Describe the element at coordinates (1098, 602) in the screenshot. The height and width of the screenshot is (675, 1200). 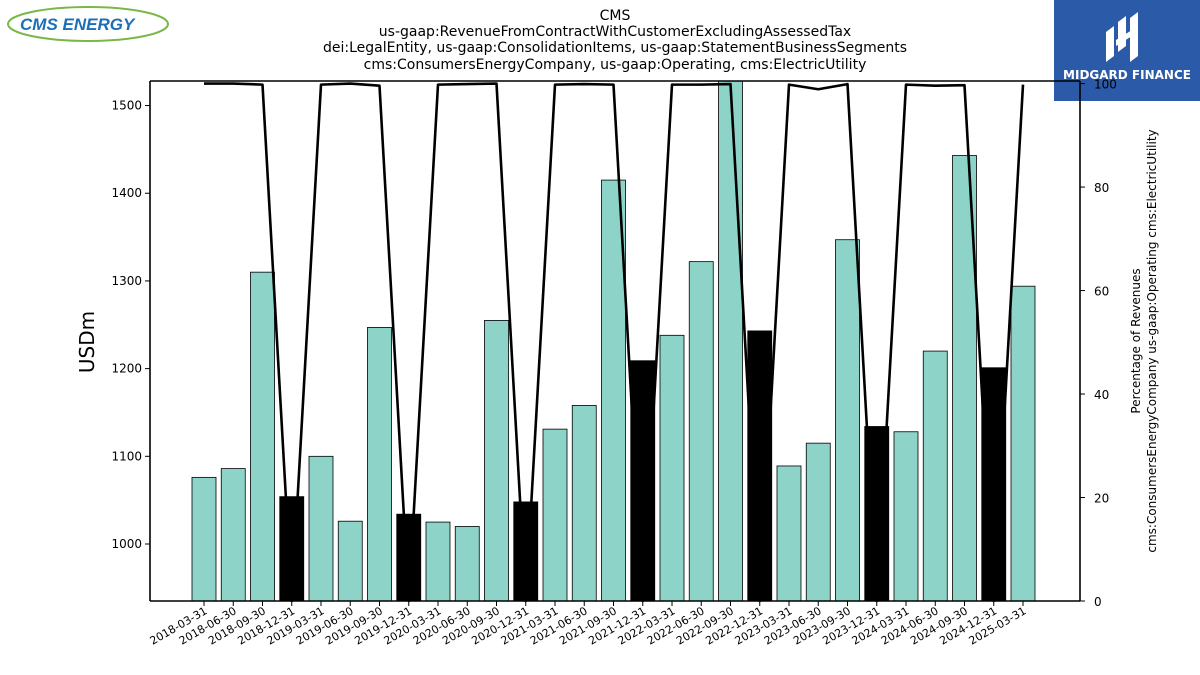
I see `y2-tick-label-0: 0` at that location.